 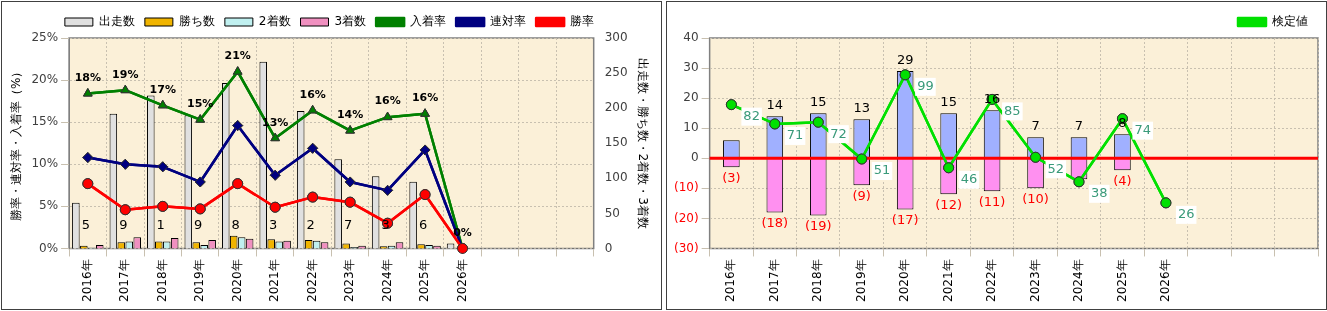 I want to click on legend-label: 出走数, so click(x=116, y=21).